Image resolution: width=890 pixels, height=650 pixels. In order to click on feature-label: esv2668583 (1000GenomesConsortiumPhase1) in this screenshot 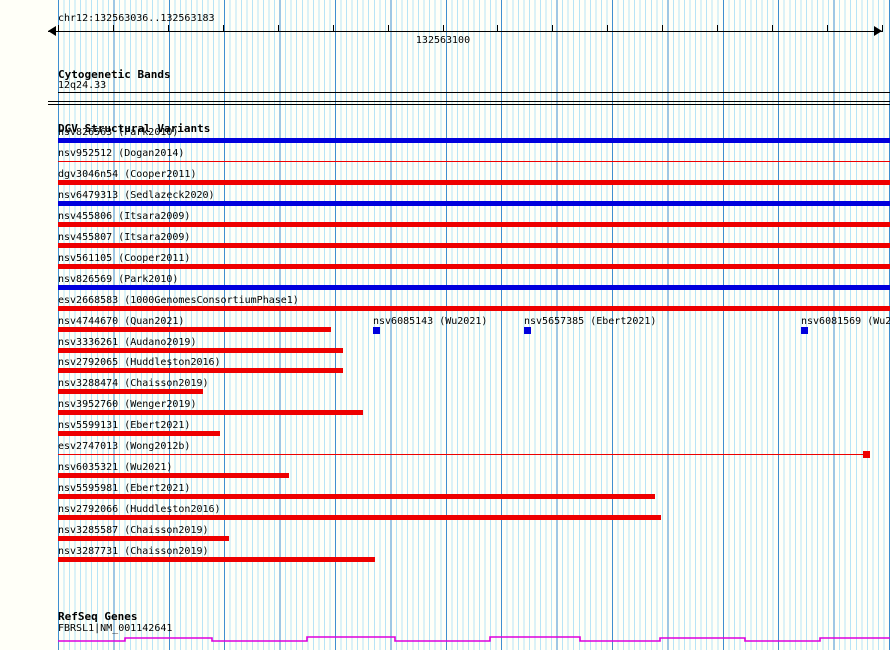, I will do `click(178, 300)`.